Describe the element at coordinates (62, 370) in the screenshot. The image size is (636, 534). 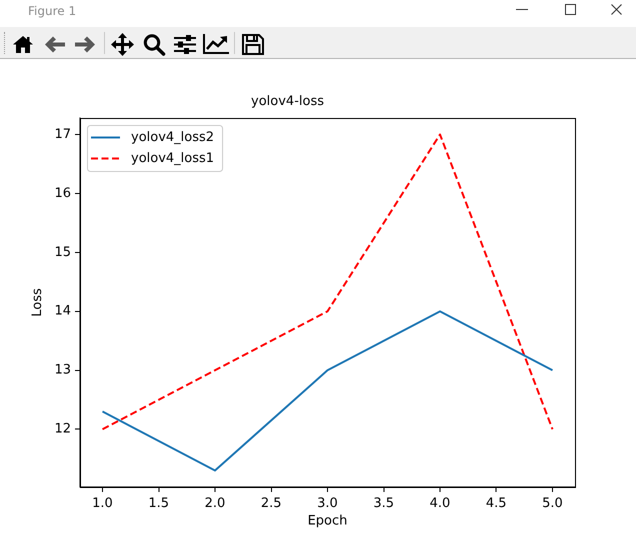
I see `y-tick-label: 13` at that location.